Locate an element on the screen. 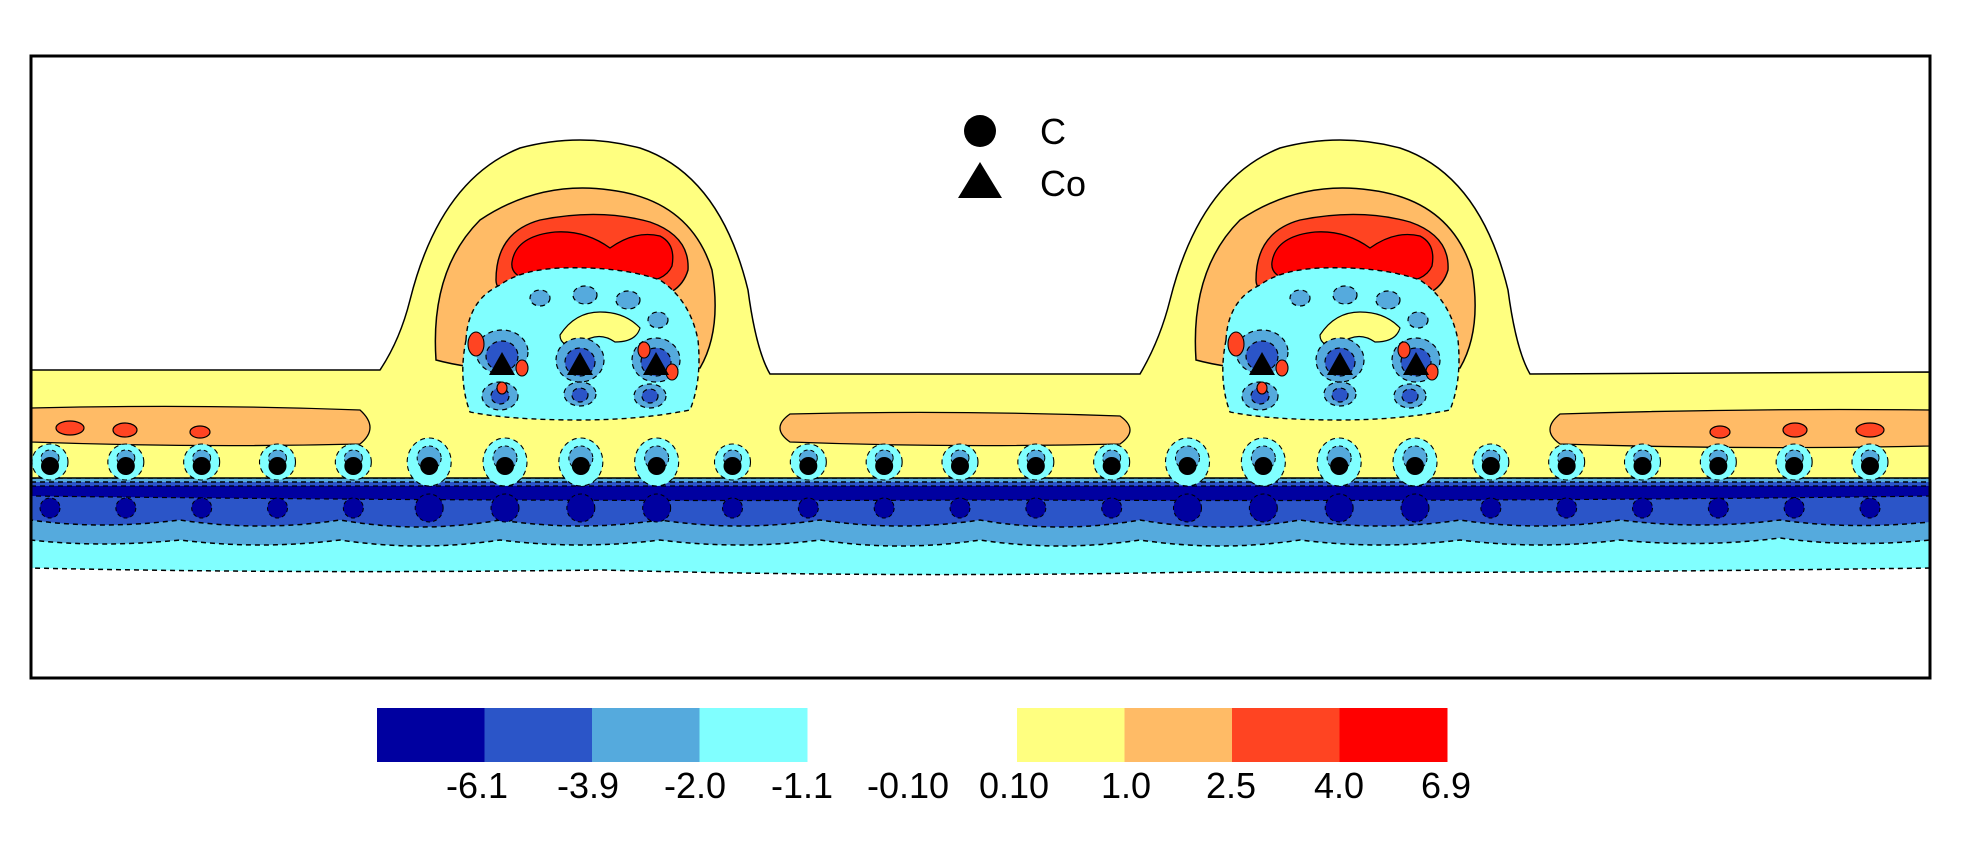 This screenshot has height=855, width=1967. cluster-dome-right is located at coordinates (1335, 304).